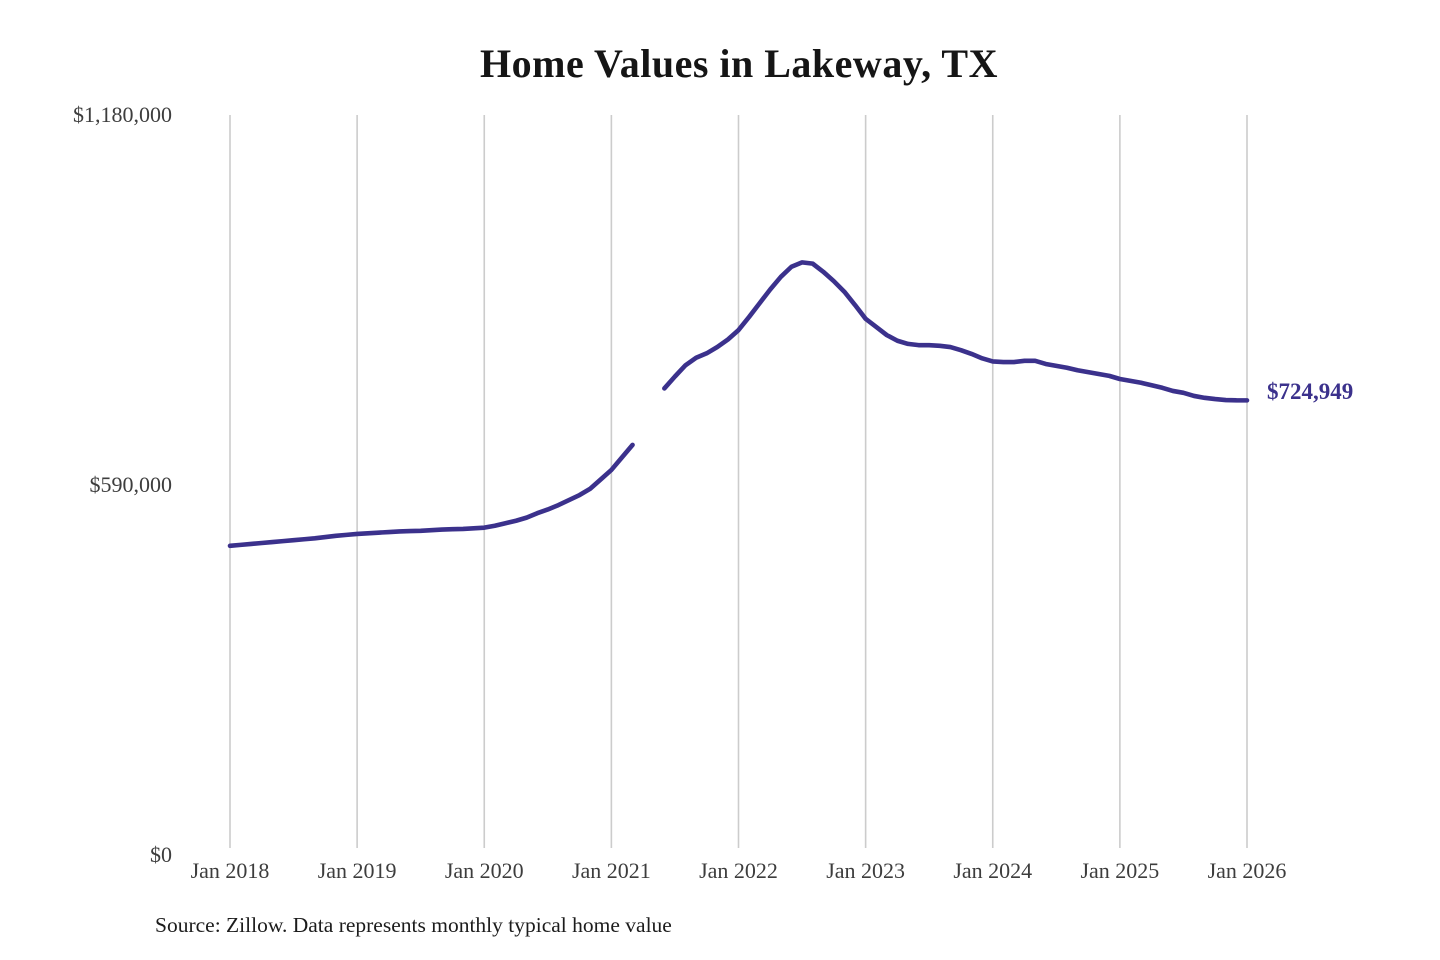 This screenshot has height=960, width=1440. I want to click on x-axis-tick-label: Jan 2025, so click(1120, 870).